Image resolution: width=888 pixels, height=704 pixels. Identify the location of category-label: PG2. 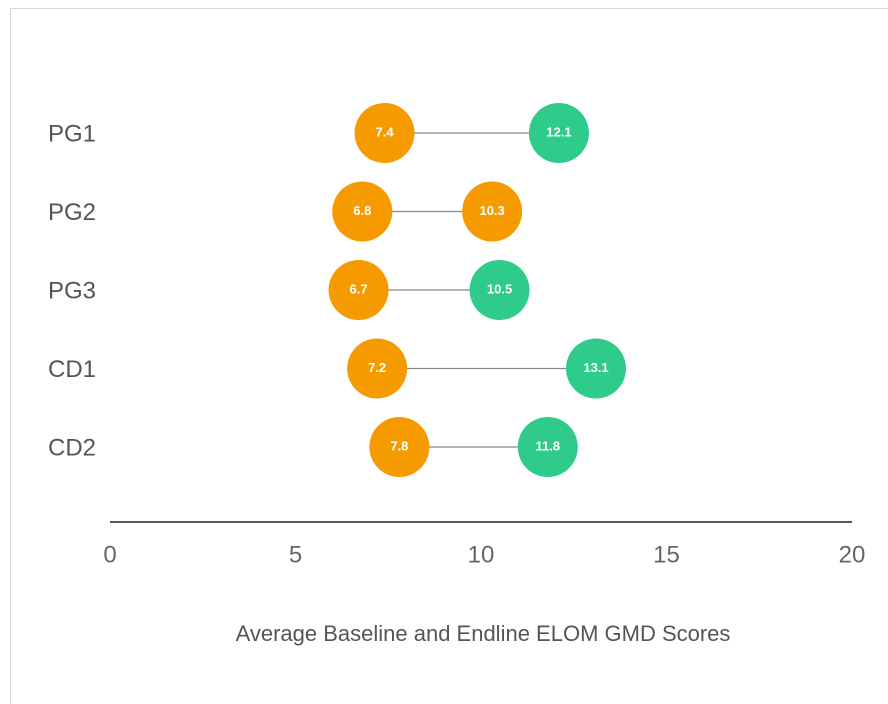
(72, 212).